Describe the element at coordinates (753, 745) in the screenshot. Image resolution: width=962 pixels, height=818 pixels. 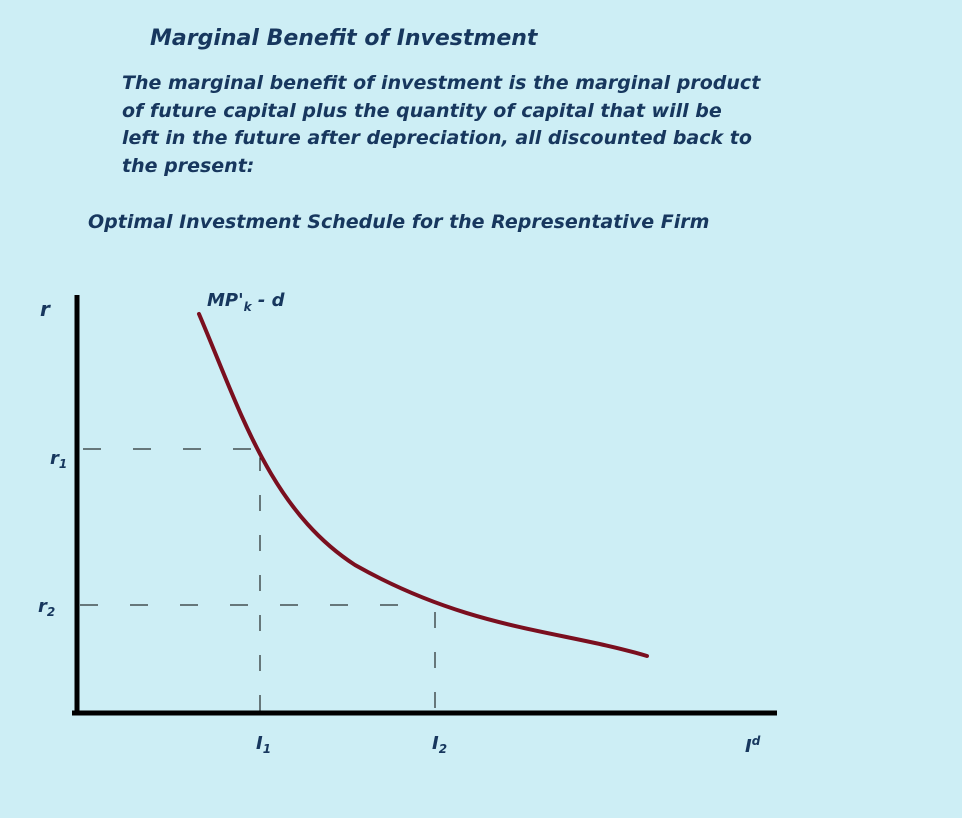
I see `x-axis-label: Id` at that location.